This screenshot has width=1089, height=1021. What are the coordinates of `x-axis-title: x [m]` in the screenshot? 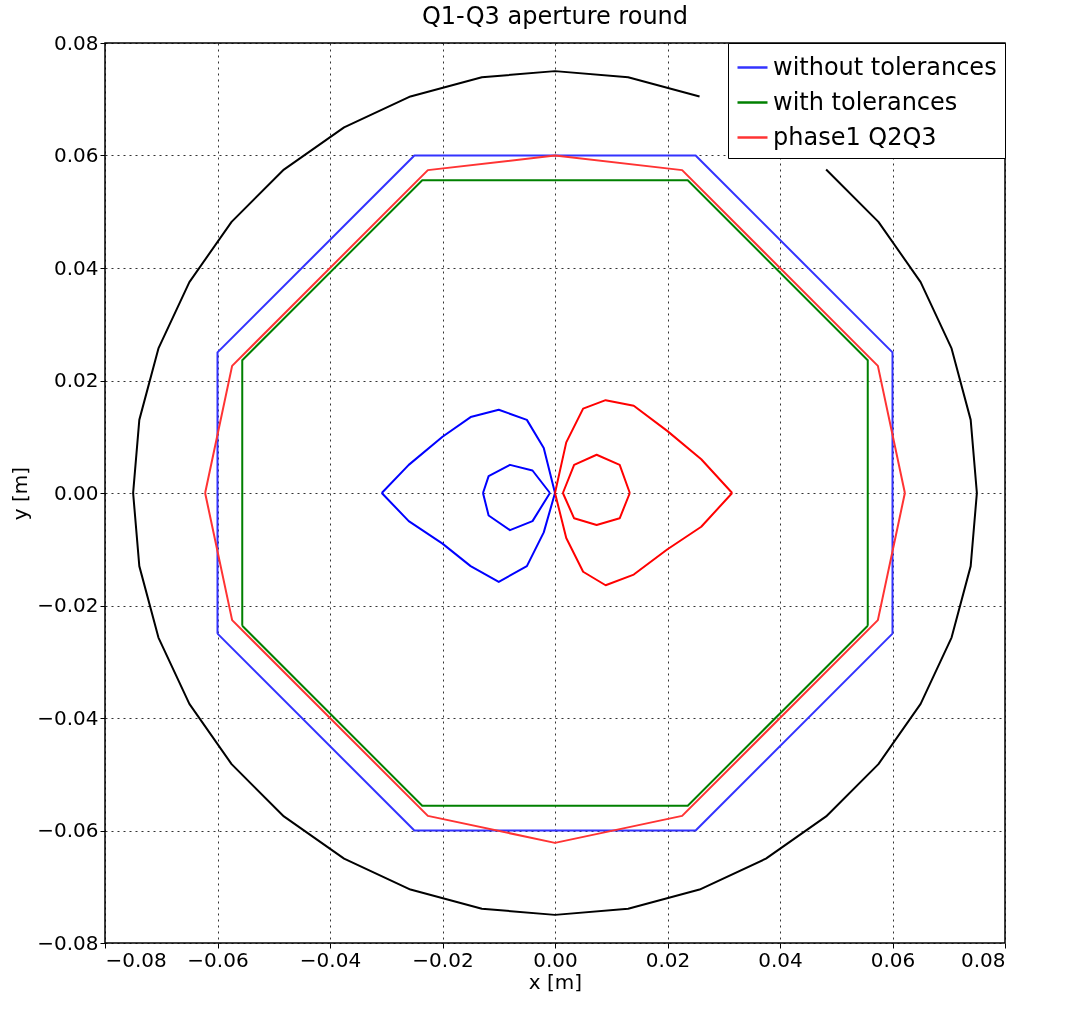 It's located at (555, 981).